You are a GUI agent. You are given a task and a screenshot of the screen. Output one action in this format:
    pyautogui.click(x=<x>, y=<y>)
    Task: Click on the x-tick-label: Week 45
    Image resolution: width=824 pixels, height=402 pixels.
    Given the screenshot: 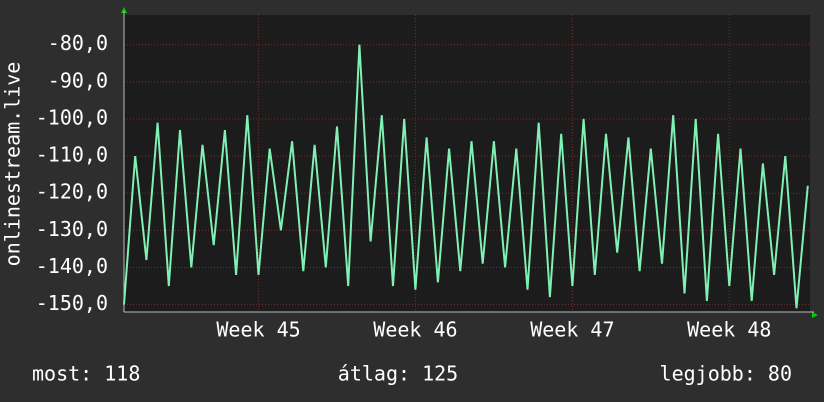 What is the action you would take?
    pyautogui.click(x=258, y=330)
    